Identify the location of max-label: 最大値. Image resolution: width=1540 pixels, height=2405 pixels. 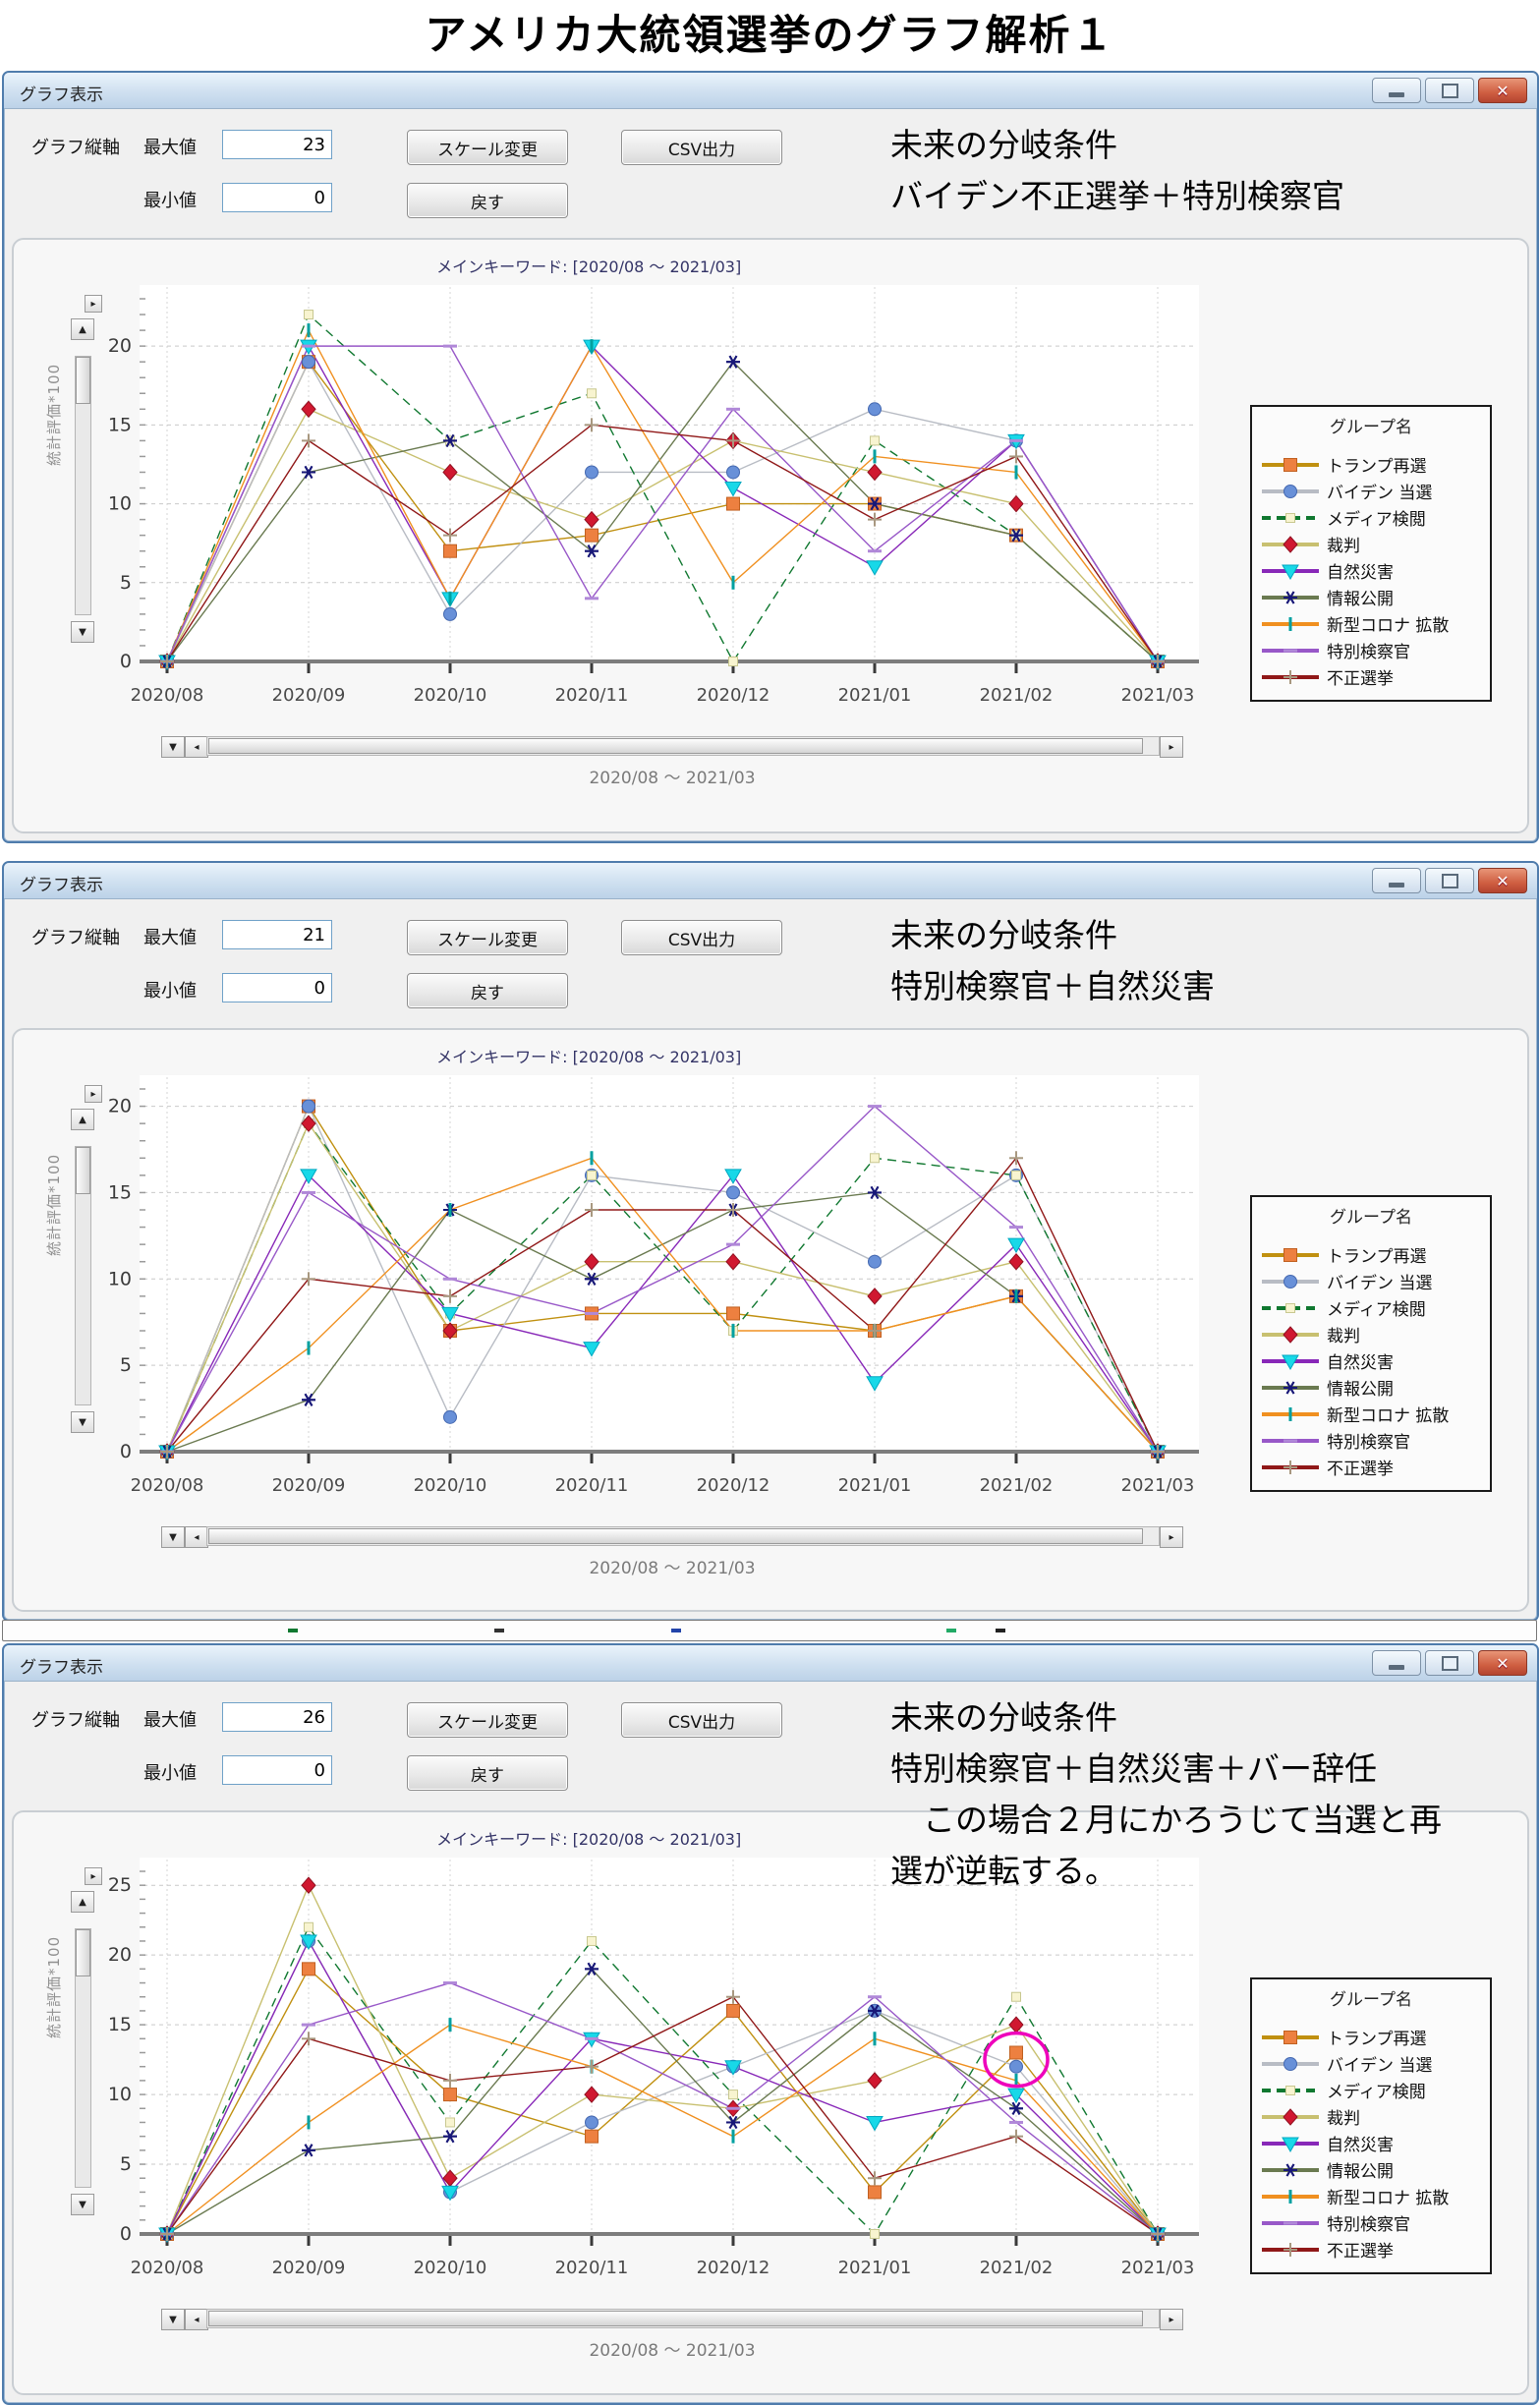
(170, 1720).